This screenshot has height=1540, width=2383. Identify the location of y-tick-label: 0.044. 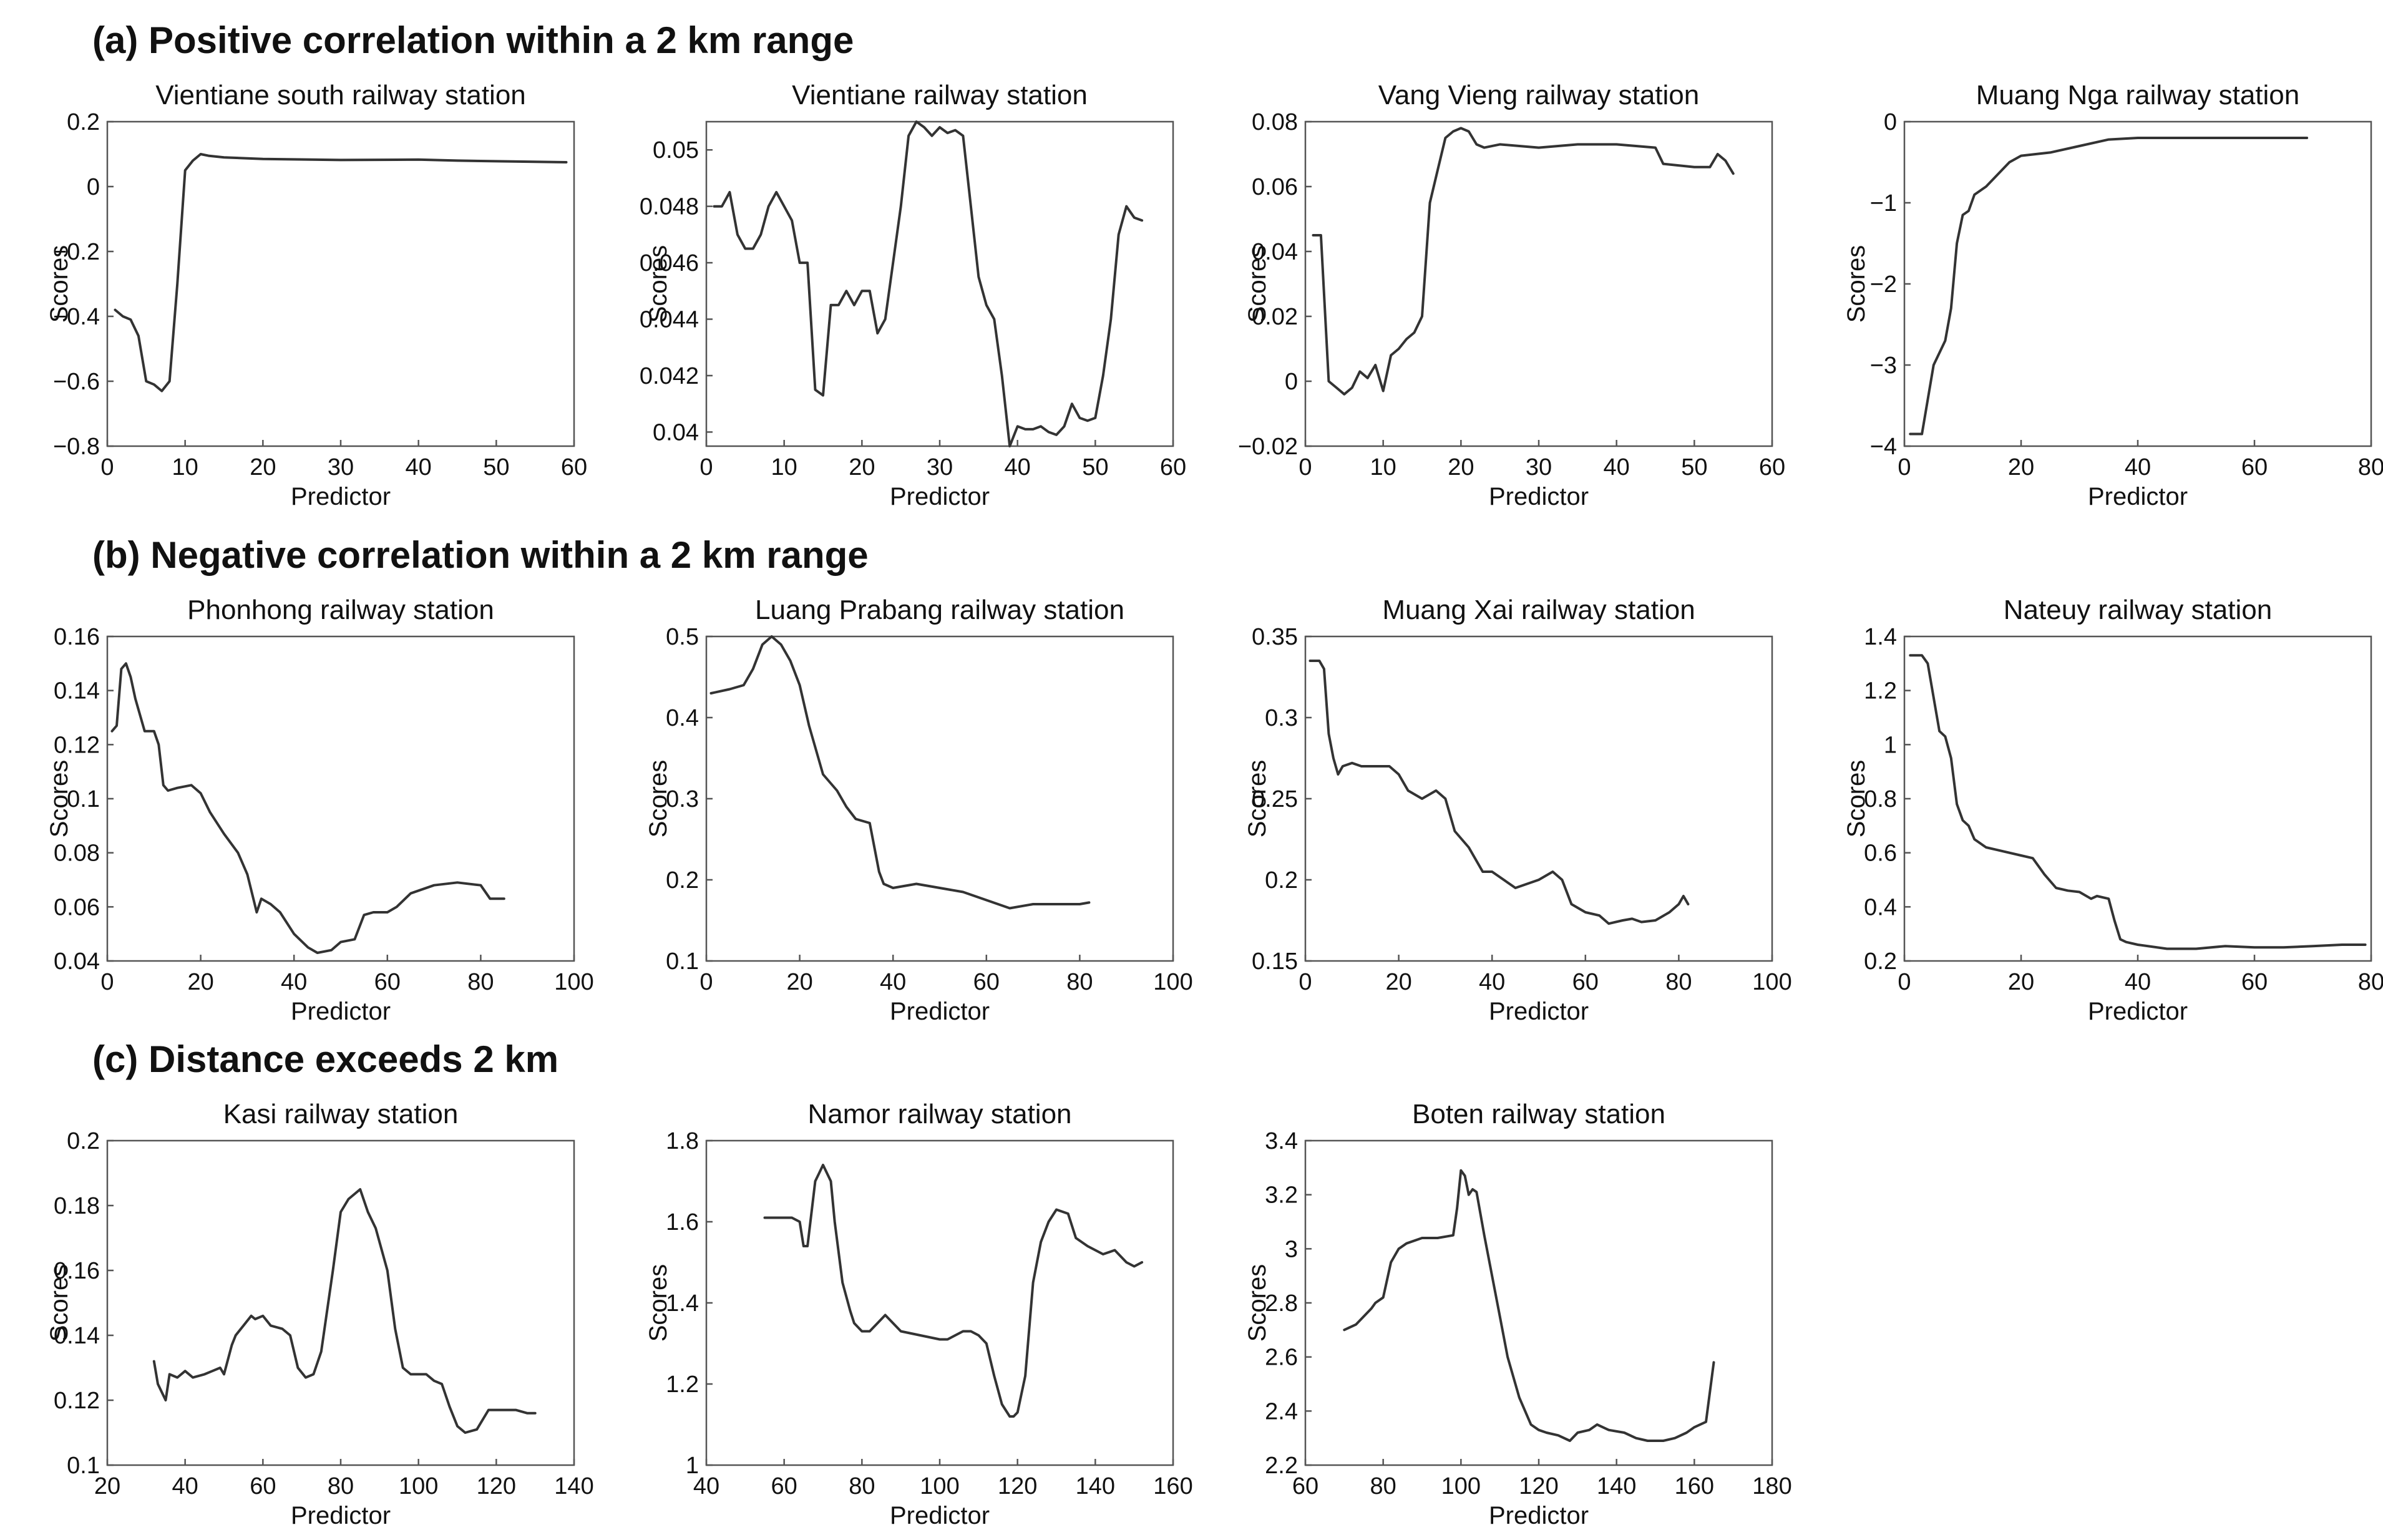
(669, 320).